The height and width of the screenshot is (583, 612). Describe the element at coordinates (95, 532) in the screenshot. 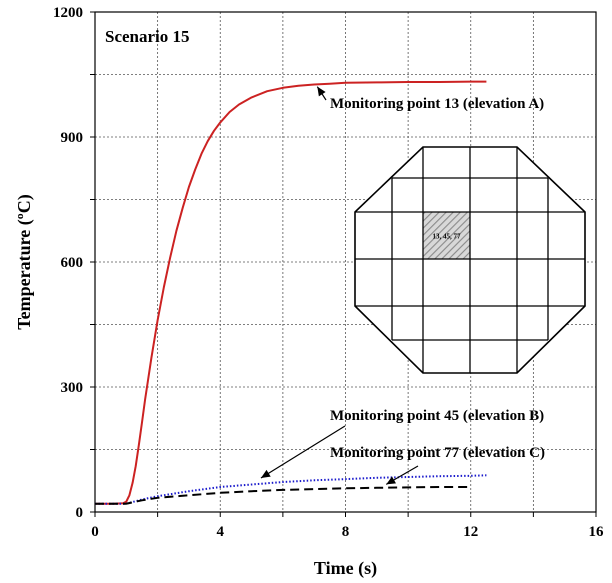

I see `x-tick-label: 0` at that location.